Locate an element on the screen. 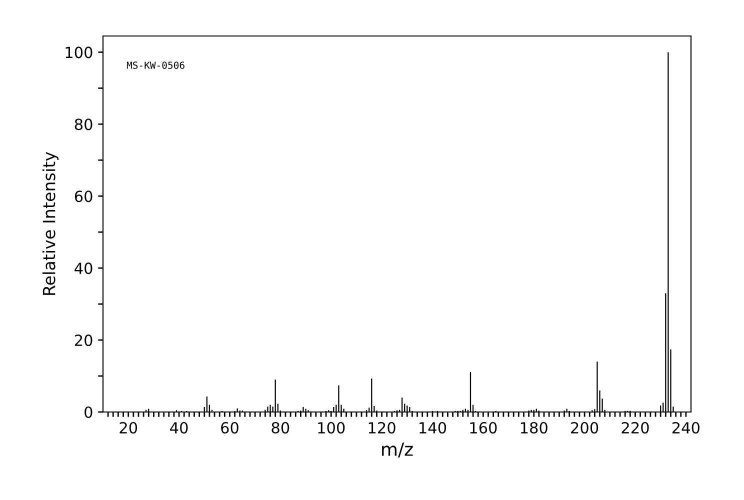  x-tick-label: 80 is located at coordinates (281, 428).